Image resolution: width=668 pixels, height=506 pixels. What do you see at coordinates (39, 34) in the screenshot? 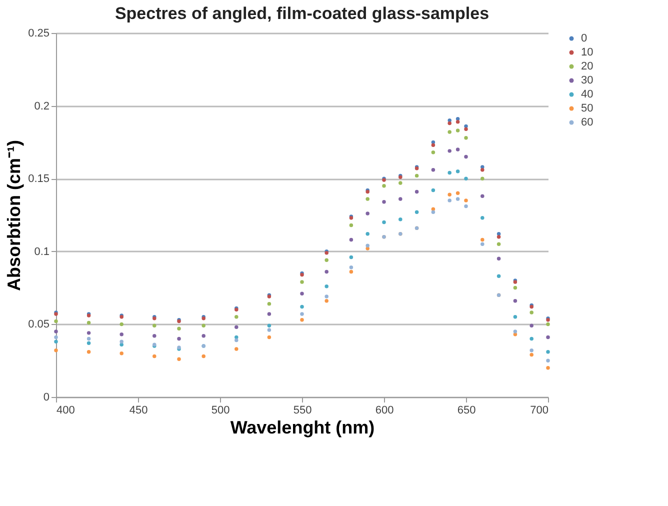
I see `y-tick-label: 0.25` at bounding box center [39, 34].